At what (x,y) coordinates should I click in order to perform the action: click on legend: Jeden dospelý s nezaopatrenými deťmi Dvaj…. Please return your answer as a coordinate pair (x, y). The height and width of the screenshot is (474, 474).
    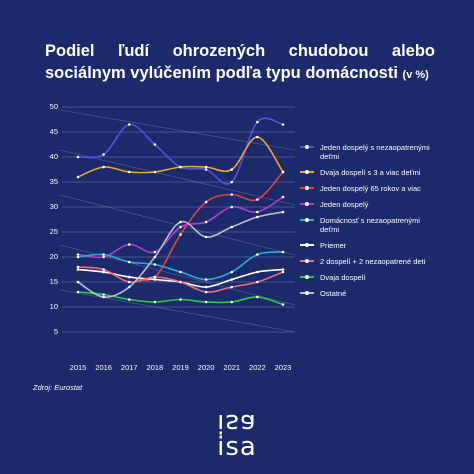
    Looking at the image, I should click on (365, 224).